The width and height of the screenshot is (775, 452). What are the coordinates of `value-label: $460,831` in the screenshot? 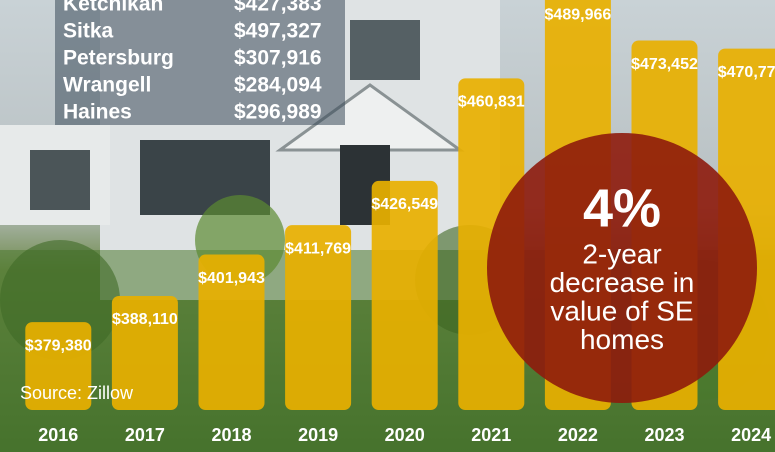 It's located at (491, 102).